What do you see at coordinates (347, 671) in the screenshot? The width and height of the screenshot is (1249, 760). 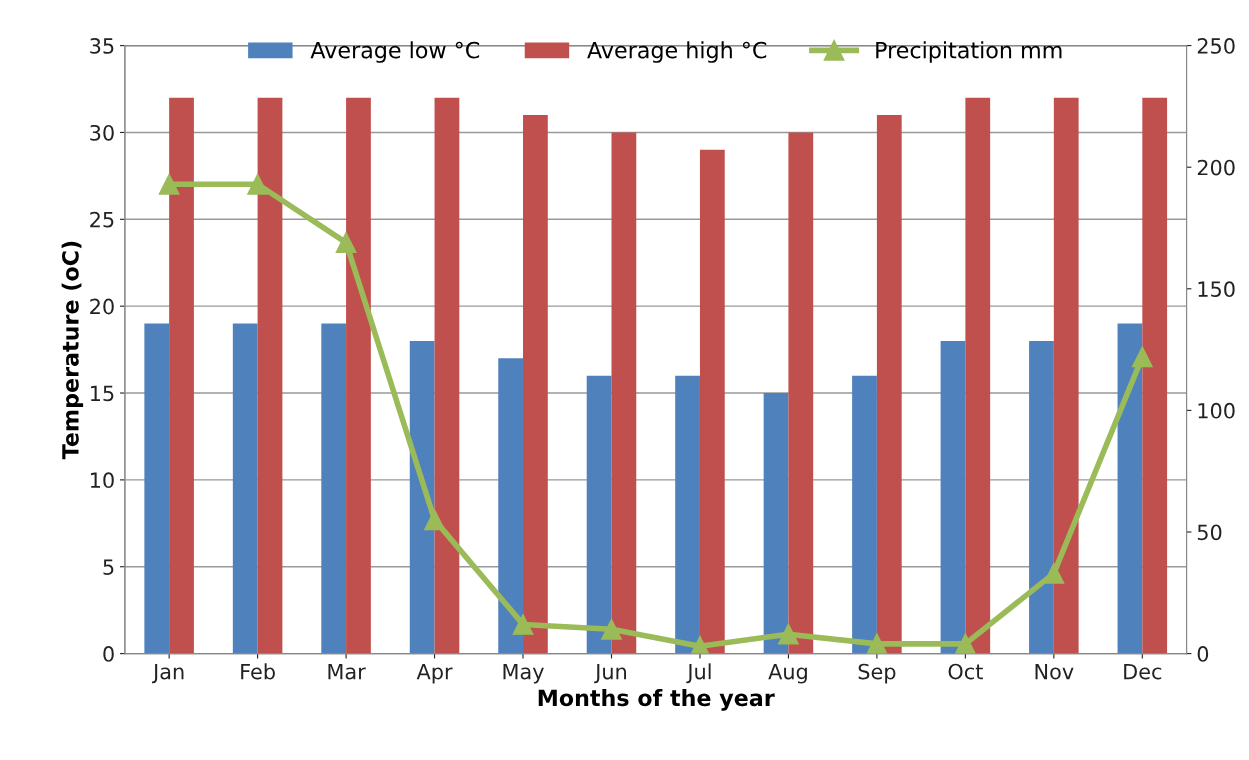 I see `x-tick-label: Mar` at bounding box center [347, 671].